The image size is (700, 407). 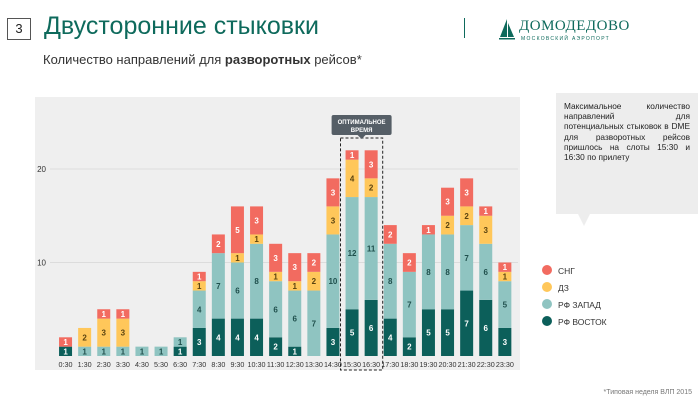 I want to click on logo-name: ДОМОДЕДОВО, so click(x=574, y=26).